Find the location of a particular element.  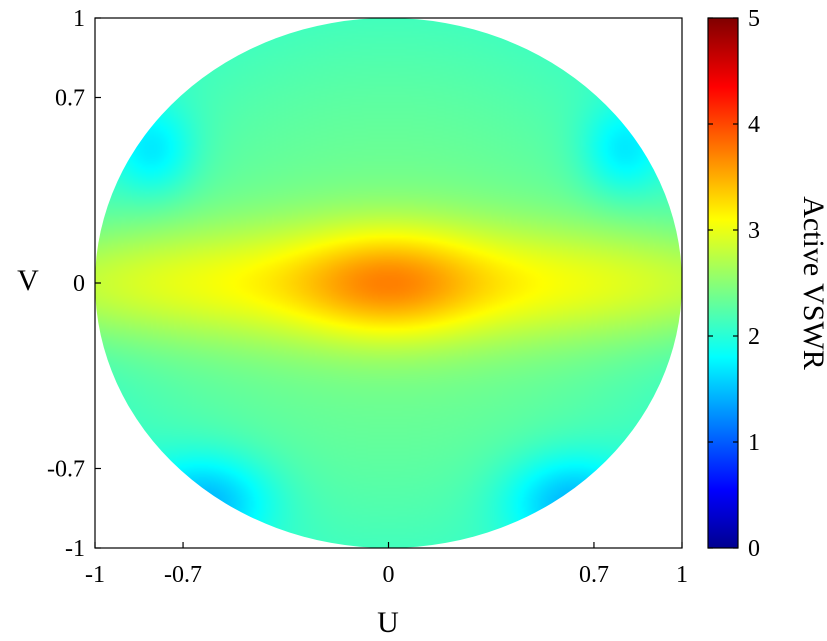

y-axis-label: V is located at coordinates (28, 280).